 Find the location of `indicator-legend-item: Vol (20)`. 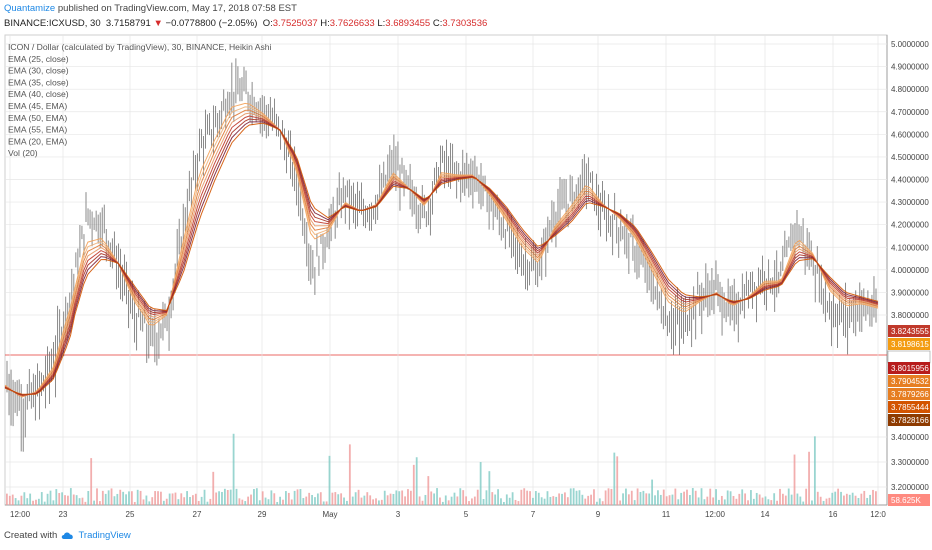

indicator-legend-item: Vol (20) is located at coordinates (23, 153).